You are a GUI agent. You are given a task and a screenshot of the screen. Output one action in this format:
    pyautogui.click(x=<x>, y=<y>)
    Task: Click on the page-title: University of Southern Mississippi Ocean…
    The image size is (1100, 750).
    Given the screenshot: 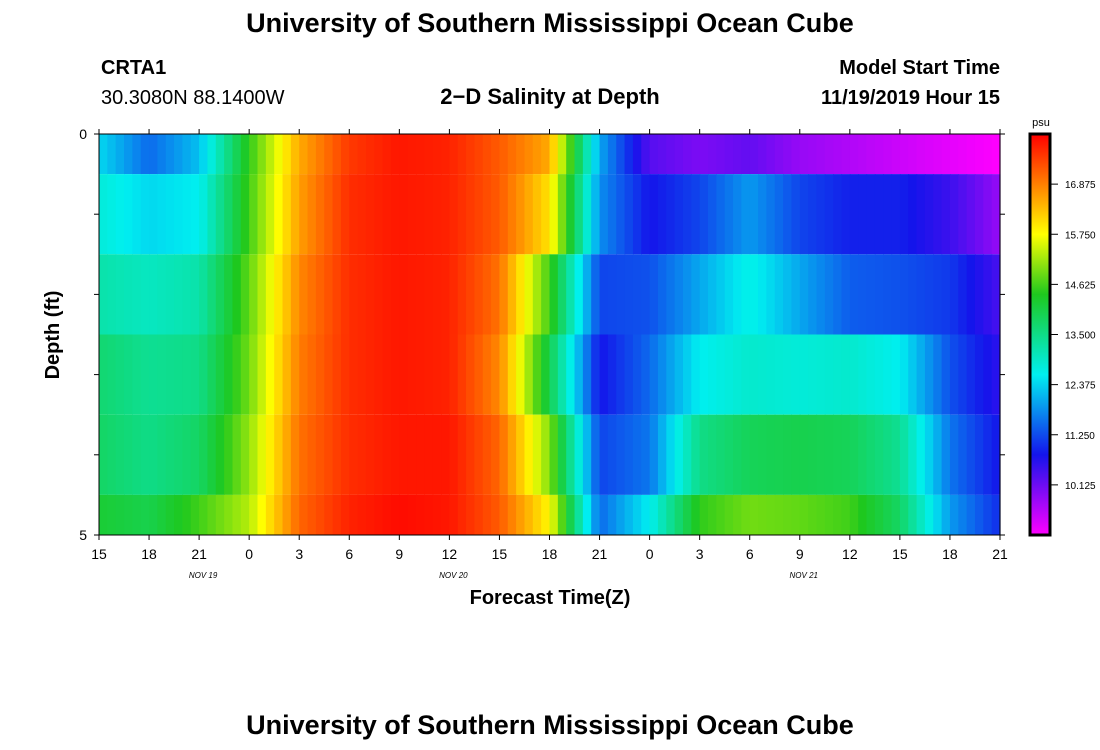 What is the action you would take?
    pyautogui.click(x=550, y=23)
    